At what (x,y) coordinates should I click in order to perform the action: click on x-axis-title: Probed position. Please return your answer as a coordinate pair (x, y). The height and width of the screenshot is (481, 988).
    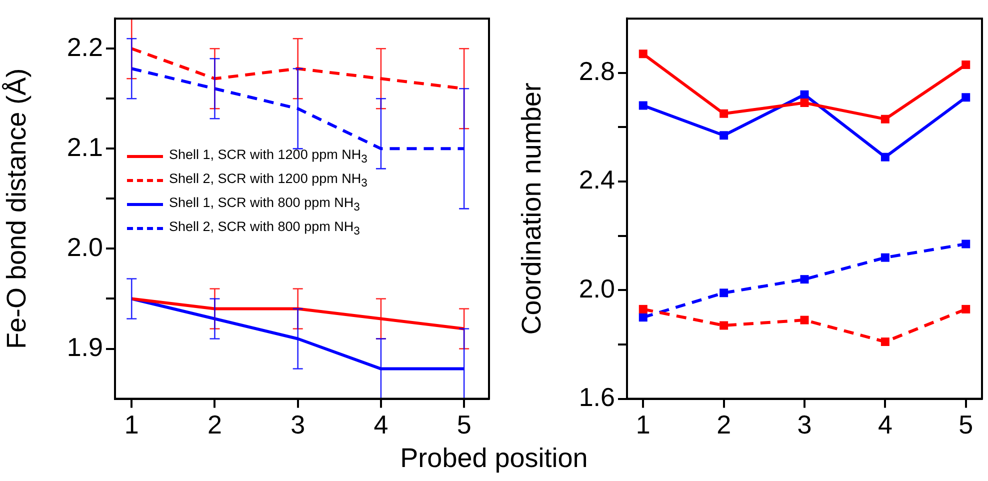
    Looking at the image, I should click on (494, 458).